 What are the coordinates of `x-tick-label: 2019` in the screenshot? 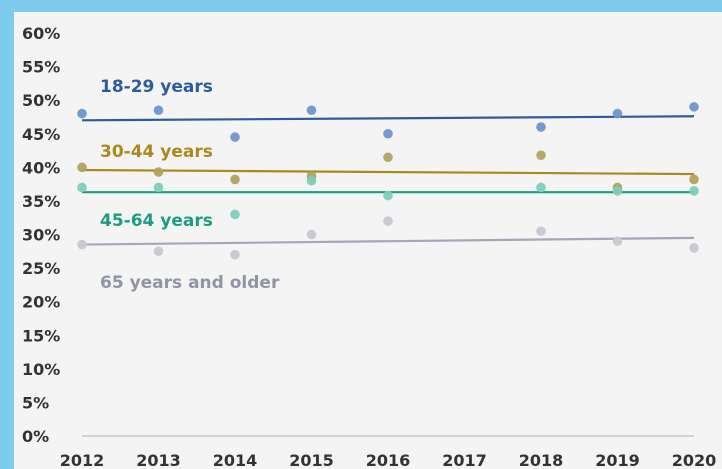 It's located at (617, 460).